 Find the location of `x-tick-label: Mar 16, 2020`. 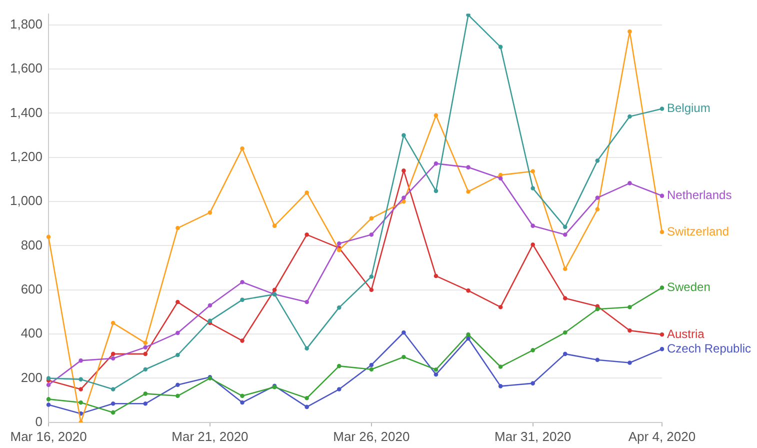

x-tick-label: Mar 16, 2020 is located at coordinates (48, 436).